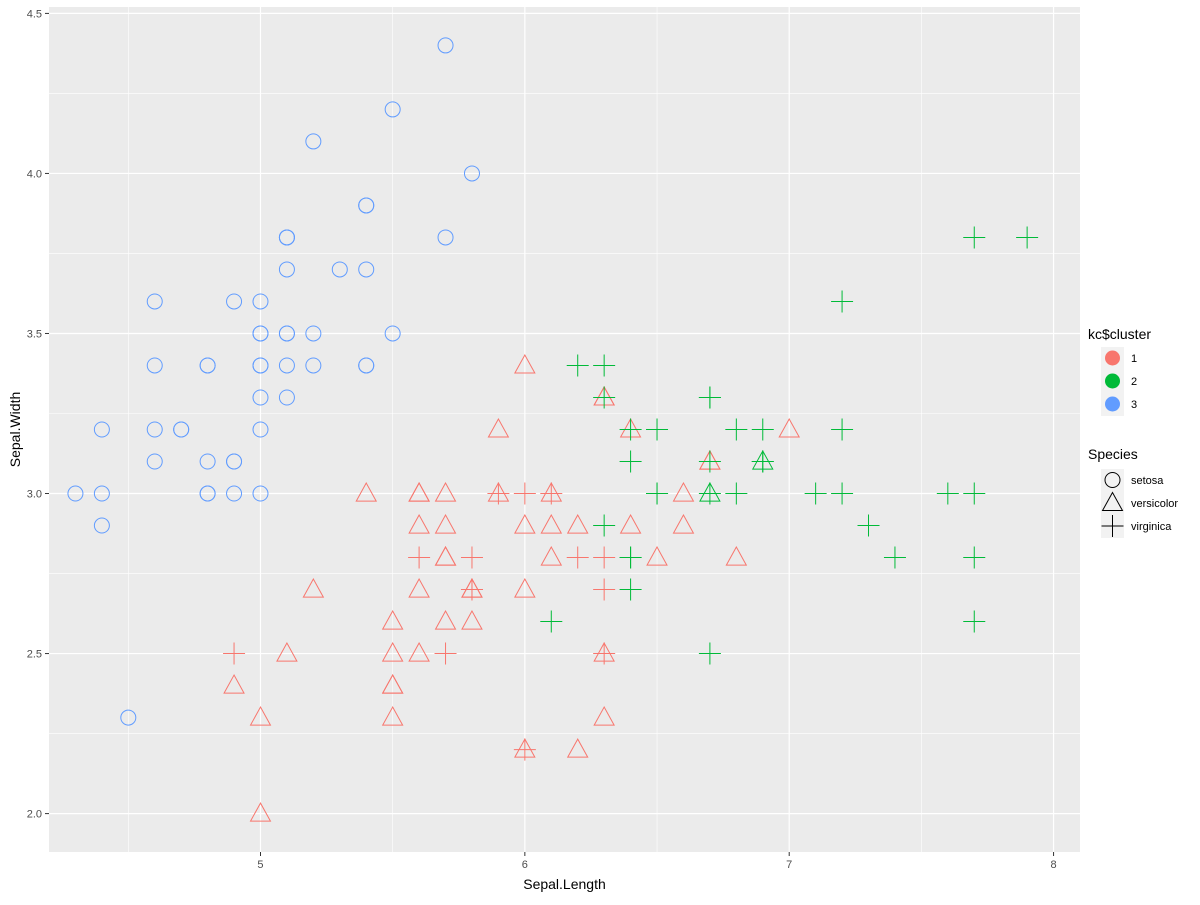 This screenshot has height=905, width=1200. I want to click on legend-color-title: kc$cluster, so click(1119, 334).